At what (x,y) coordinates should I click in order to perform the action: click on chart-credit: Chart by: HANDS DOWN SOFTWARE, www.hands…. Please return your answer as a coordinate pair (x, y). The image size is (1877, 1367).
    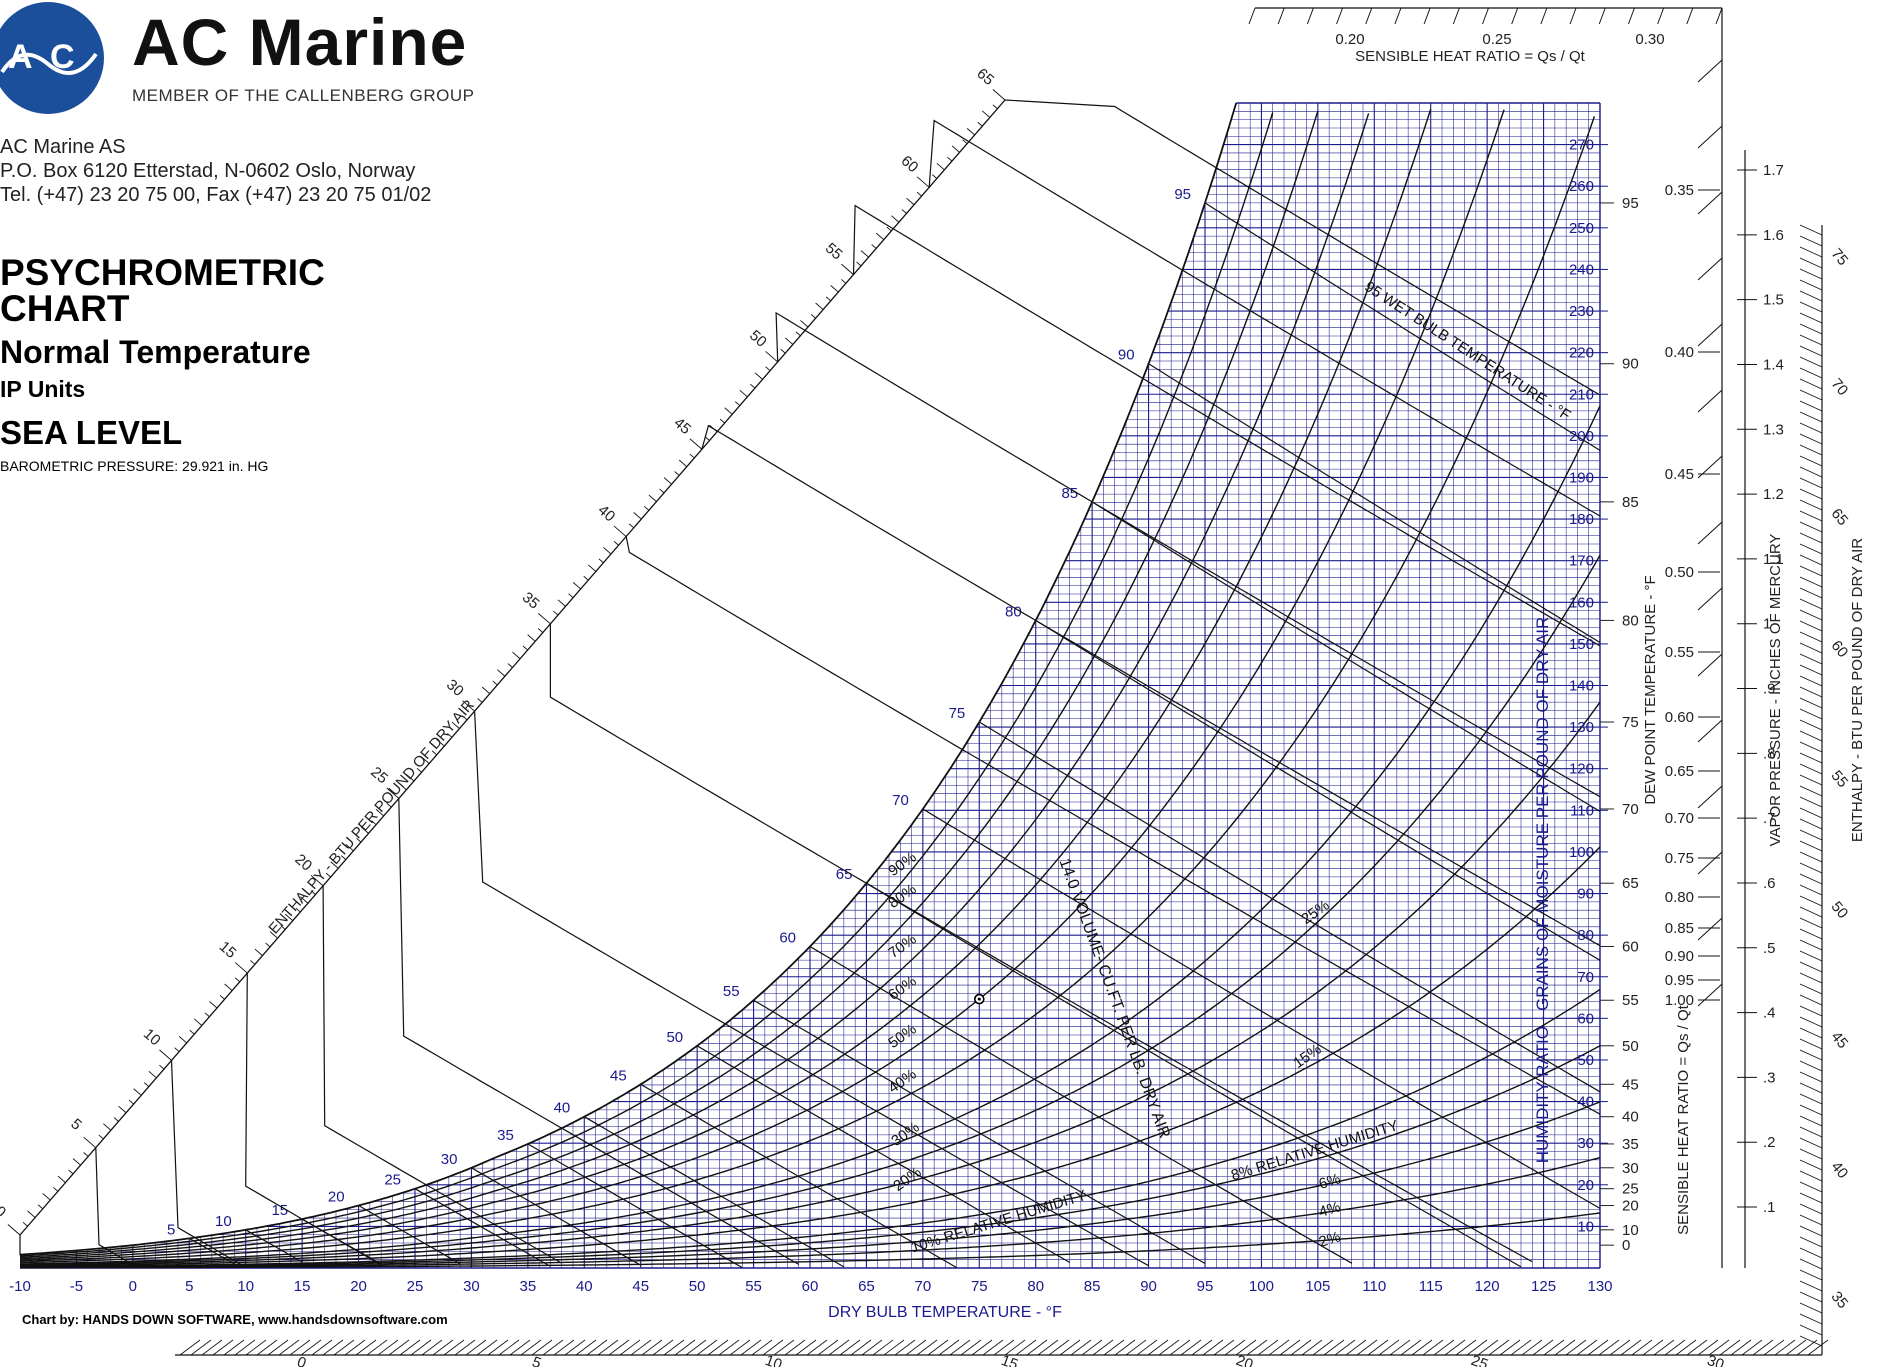
    Looking at the image, I should click on (235, 1319).